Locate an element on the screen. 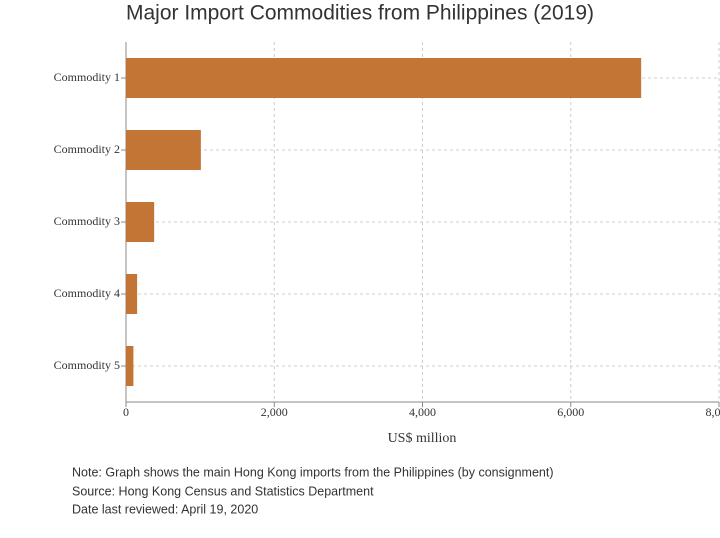  y-tick-label: Commodity 2 is located at coordinates (87, 149).